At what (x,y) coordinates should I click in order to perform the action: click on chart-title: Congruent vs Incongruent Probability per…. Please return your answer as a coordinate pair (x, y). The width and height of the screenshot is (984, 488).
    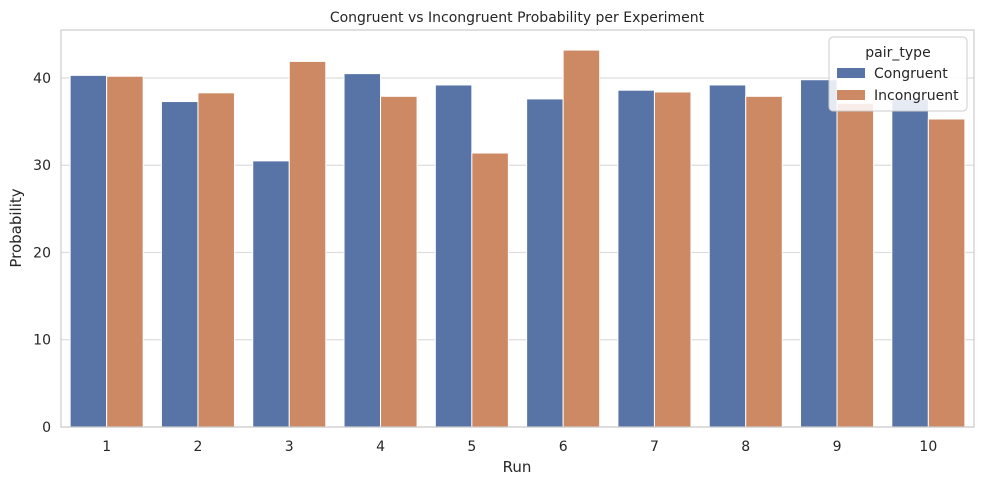
    Looking at the image, I should click on (517, 18).